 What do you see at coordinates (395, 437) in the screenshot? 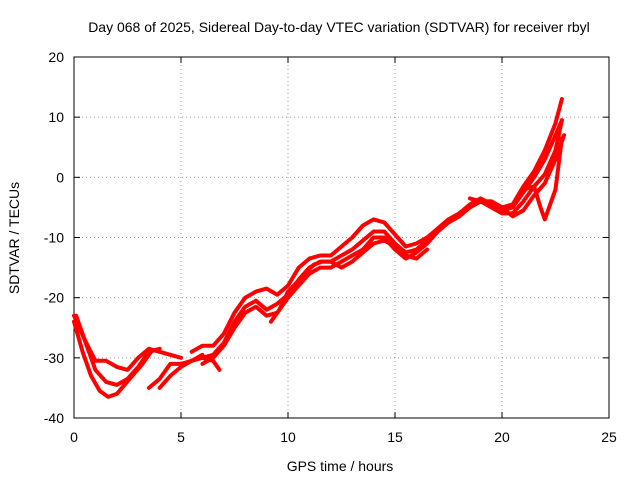
I see `x-tick-label: 15` at bounding box center [395, 437].